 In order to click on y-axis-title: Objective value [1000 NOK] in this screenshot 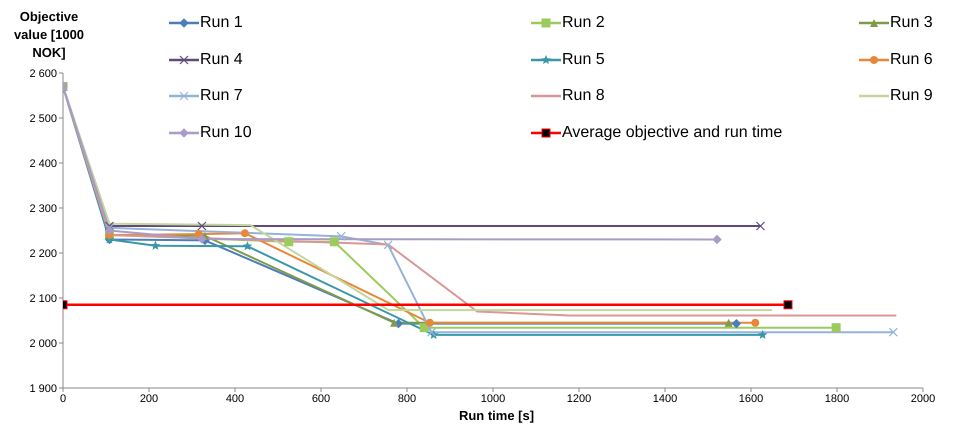, I will do `click(49, 35)`.